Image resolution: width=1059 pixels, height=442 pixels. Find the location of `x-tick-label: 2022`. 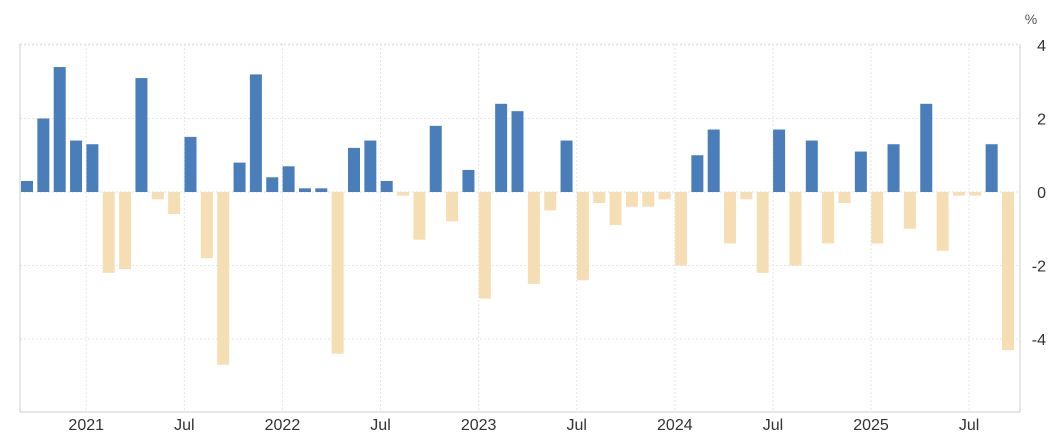

x-tick-label: 2022 is located at coordinates (283, 425).